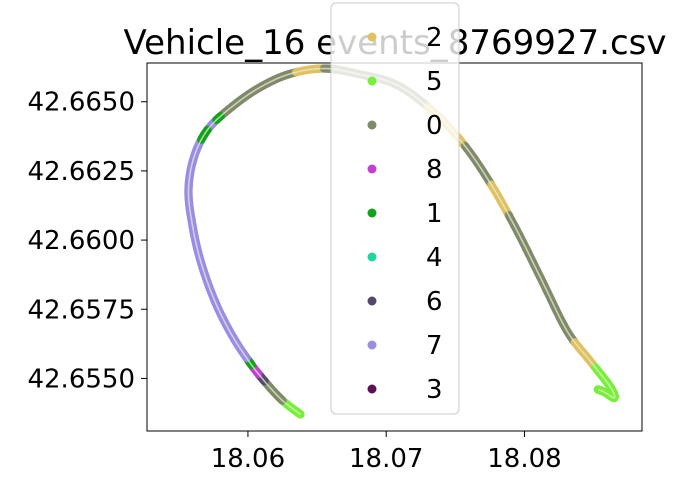 Image resolution: width=696 pixels, height=481 pixels. I want to click on legend-label: 6, so click(434, 302).